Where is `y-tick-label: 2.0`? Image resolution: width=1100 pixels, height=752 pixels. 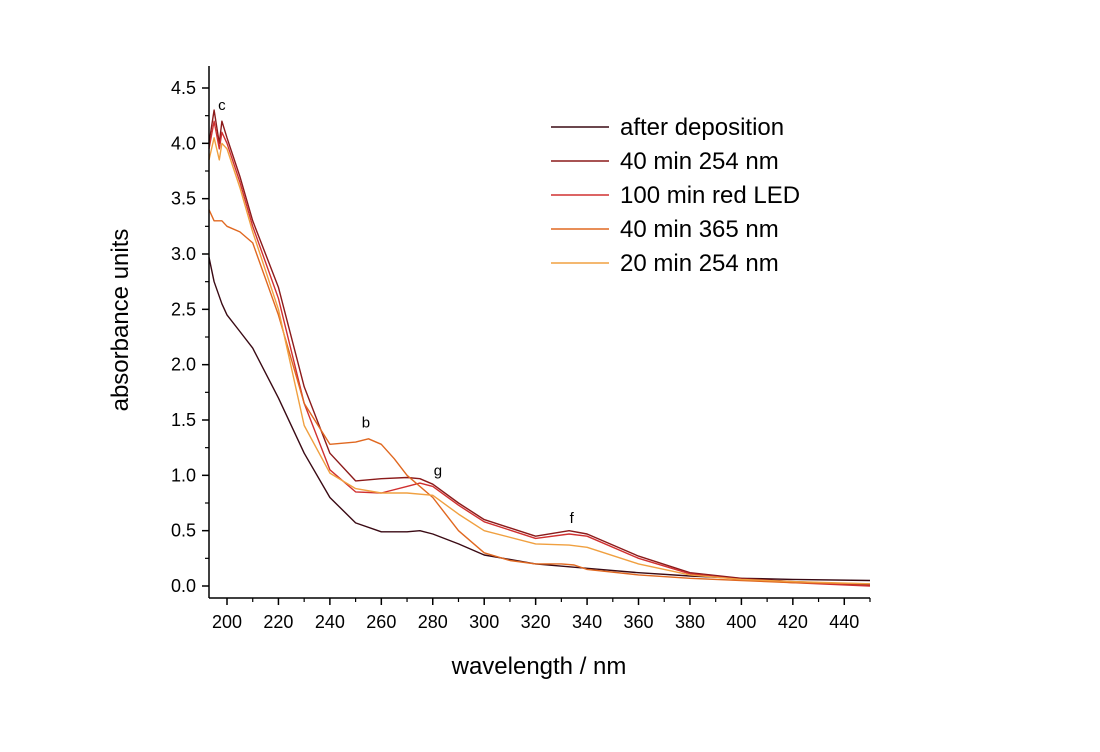 y-tick-label: 2.0 is located at coordinates (183, 365).